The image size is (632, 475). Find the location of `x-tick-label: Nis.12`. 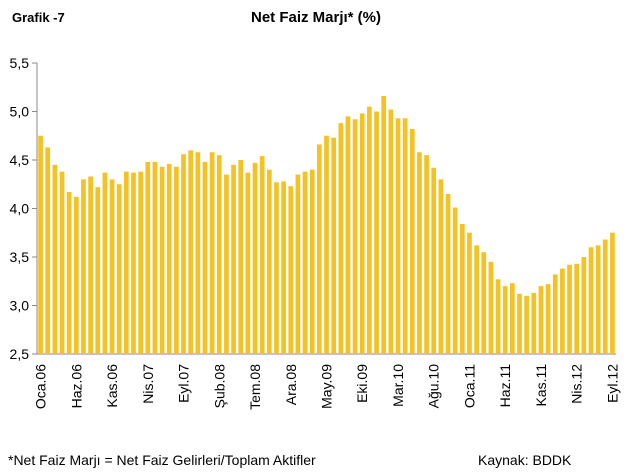

x-tick-label: Nis.12 is located at coordinates (577, 384).